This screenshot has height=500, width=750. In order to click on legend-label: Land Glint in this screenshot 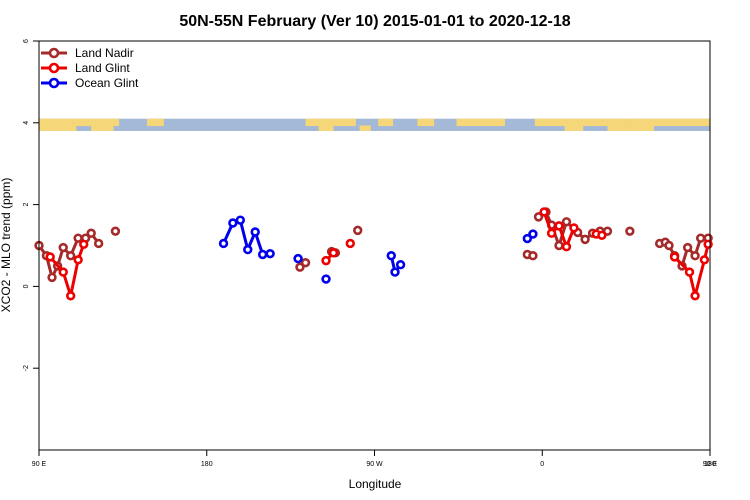, I will do `click(102, 68)`.